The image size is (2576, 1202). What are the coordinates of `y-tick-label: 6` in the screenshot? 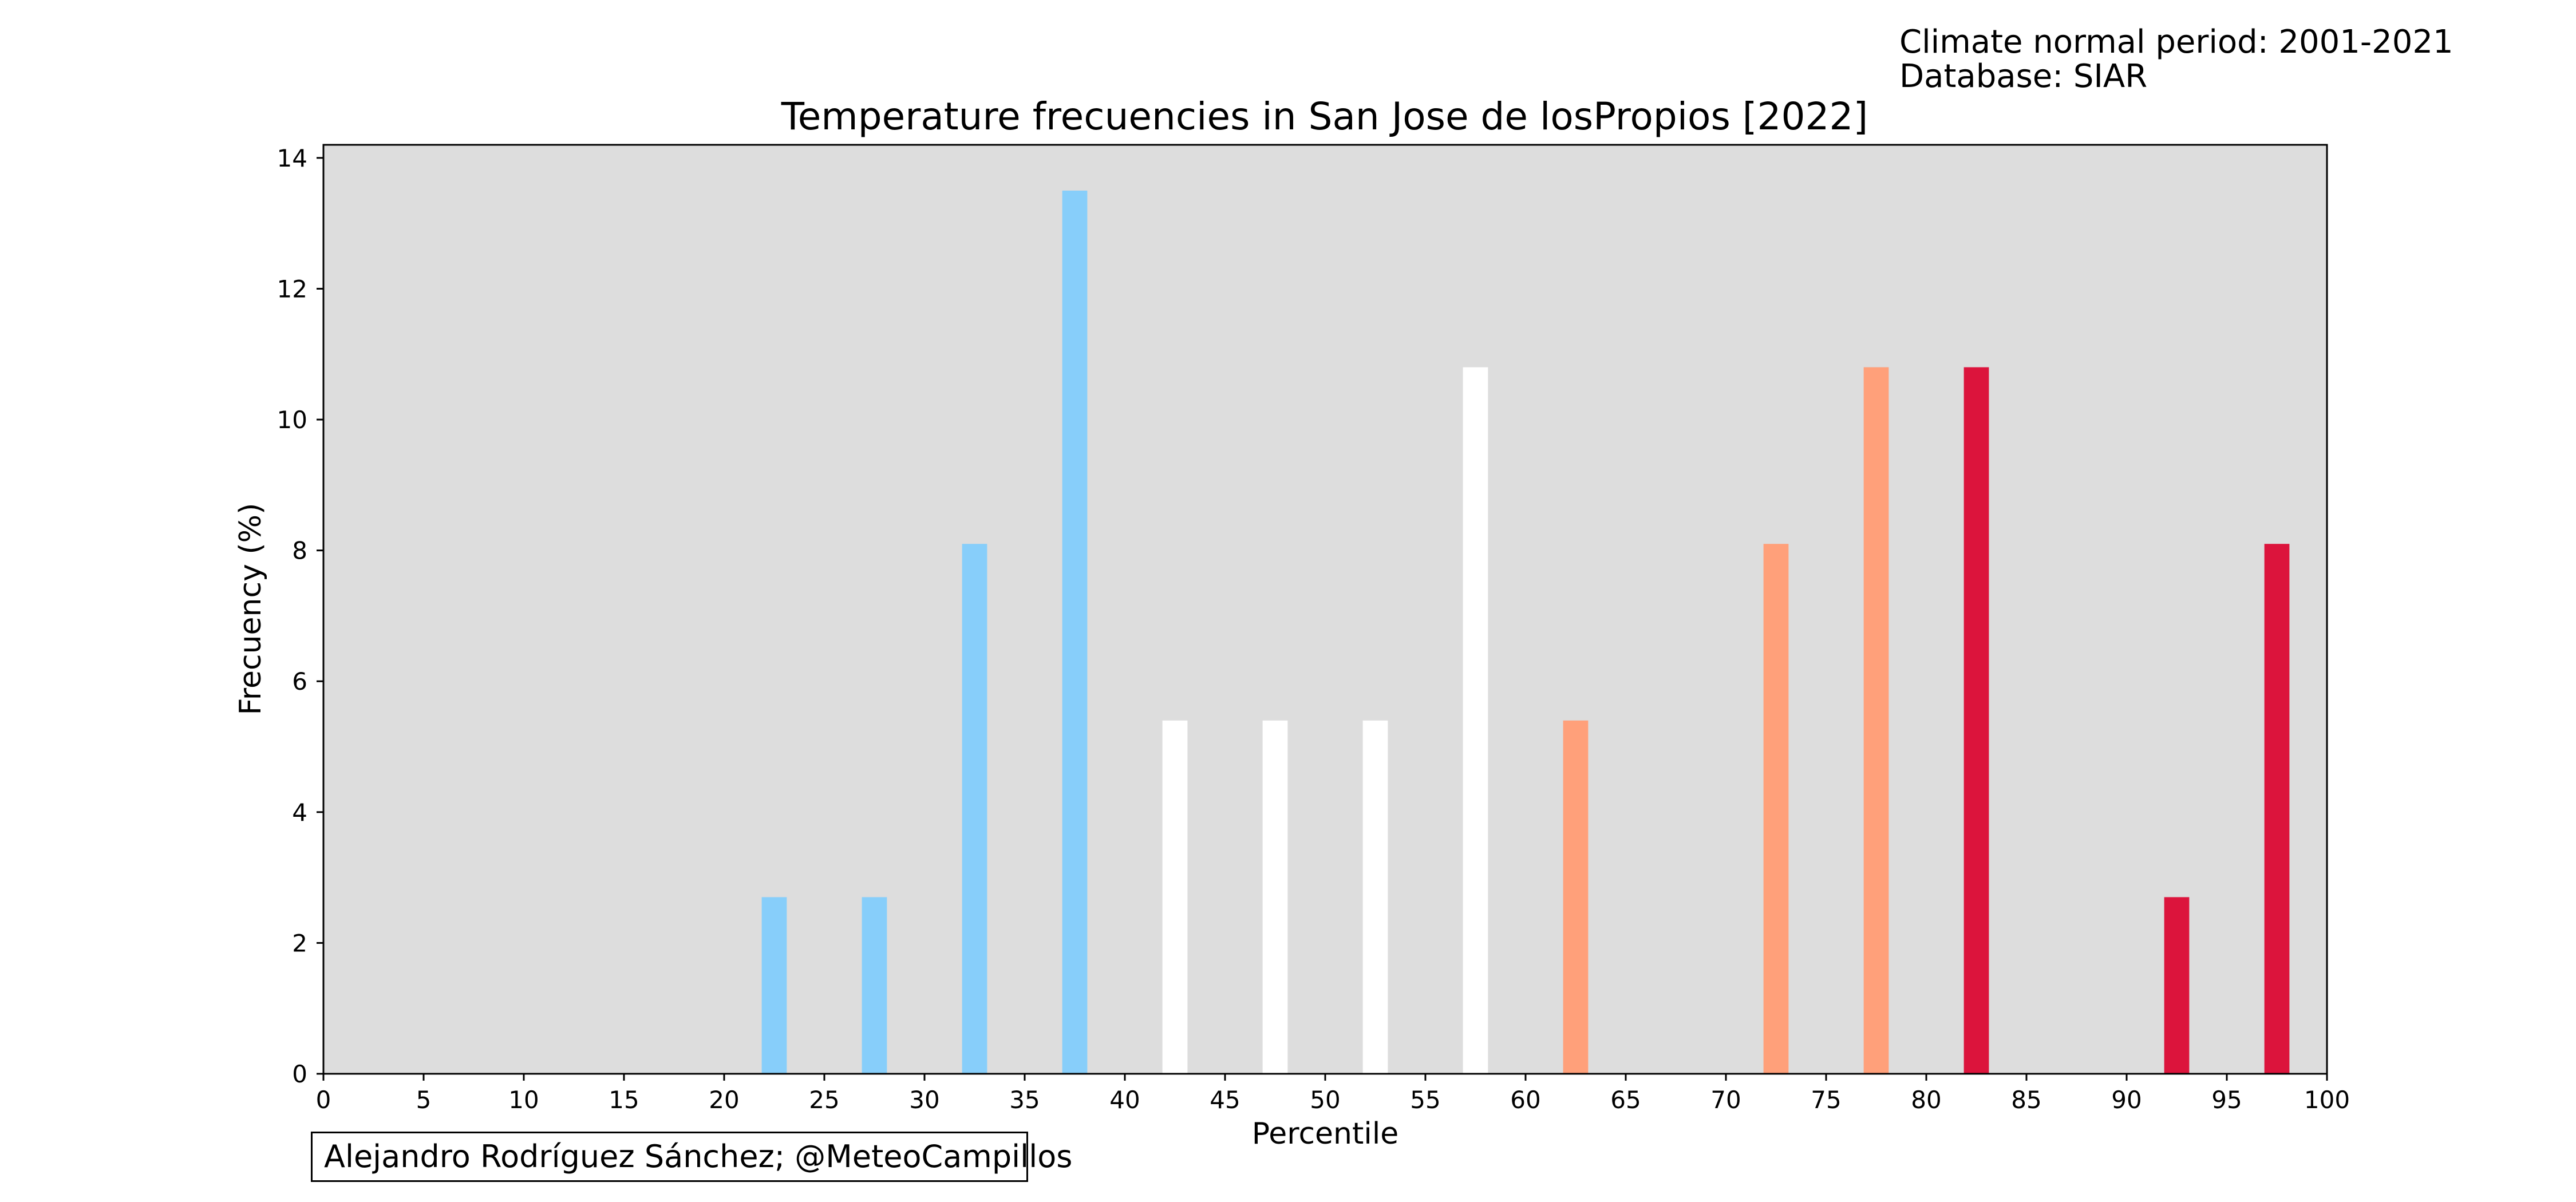 It's located at (299, 681).